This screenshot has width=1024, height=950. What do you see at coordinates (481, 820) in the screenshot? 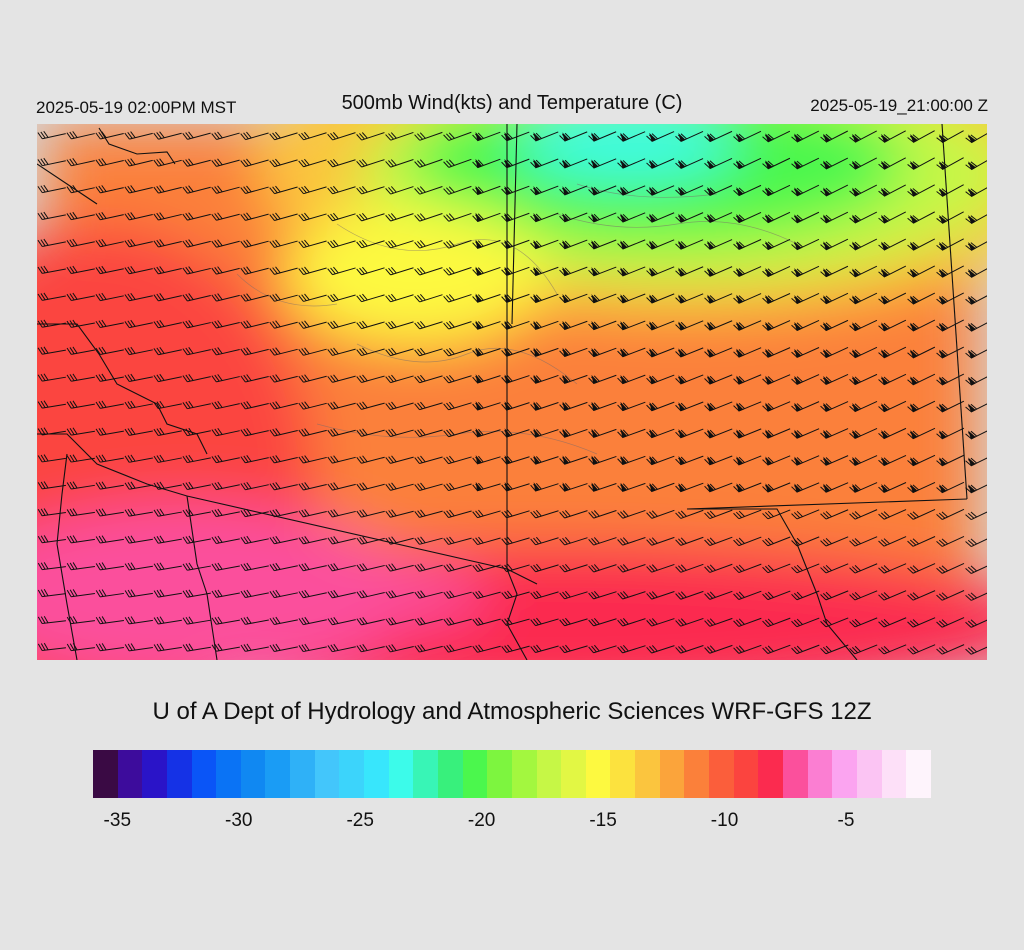
I see `colorbar-tick-label: -20` at bounding box center [481, 820].